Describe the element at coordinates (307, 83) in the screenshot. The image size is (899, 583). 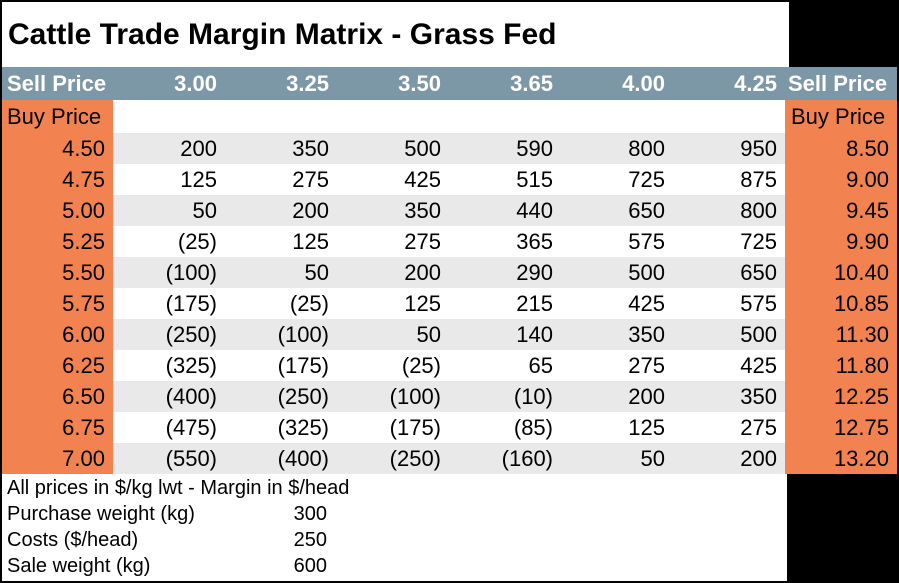
I see `sell-price-col-header: 3.25` at that location.